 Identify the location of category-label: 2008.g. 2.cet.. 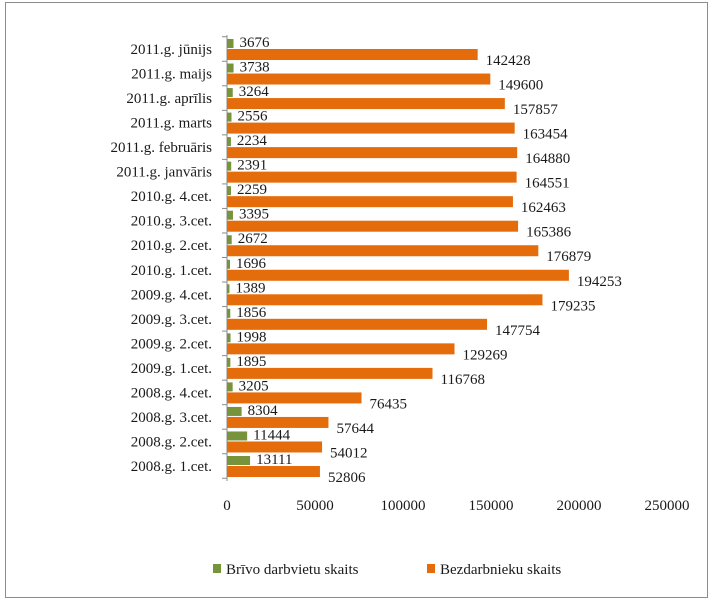
(171, 442).